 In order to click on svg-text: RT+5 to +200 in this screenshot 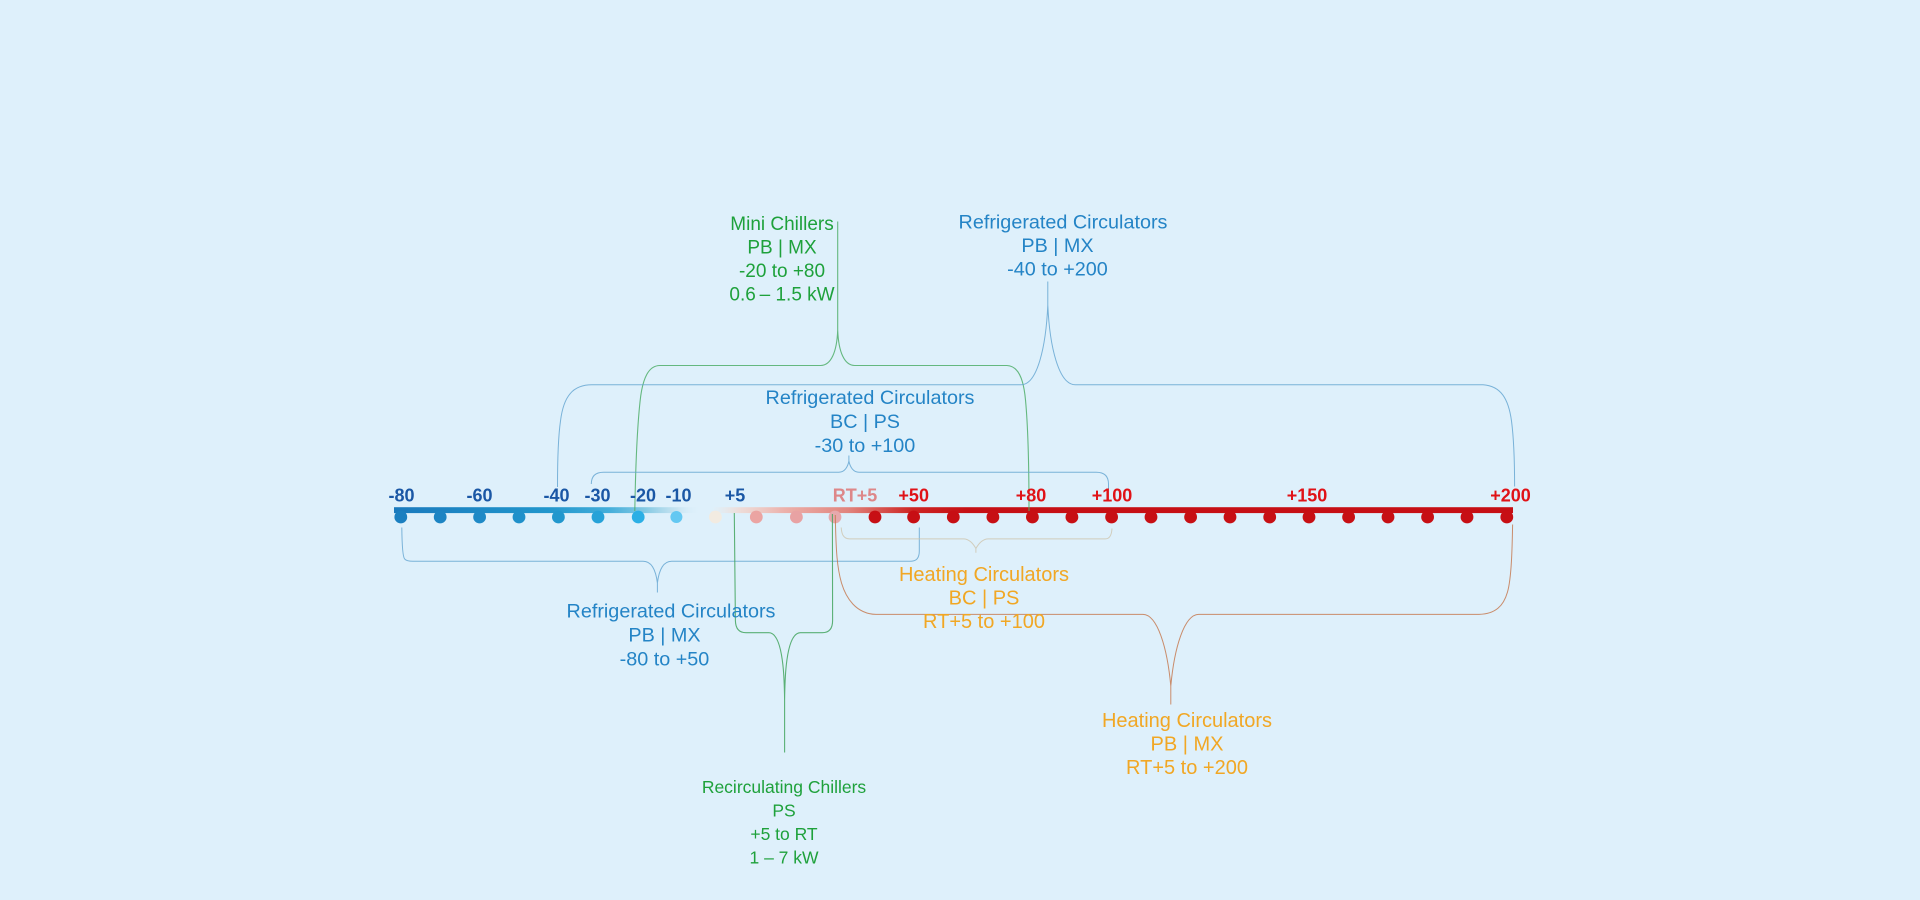, I will do `click(1187, 768)`.